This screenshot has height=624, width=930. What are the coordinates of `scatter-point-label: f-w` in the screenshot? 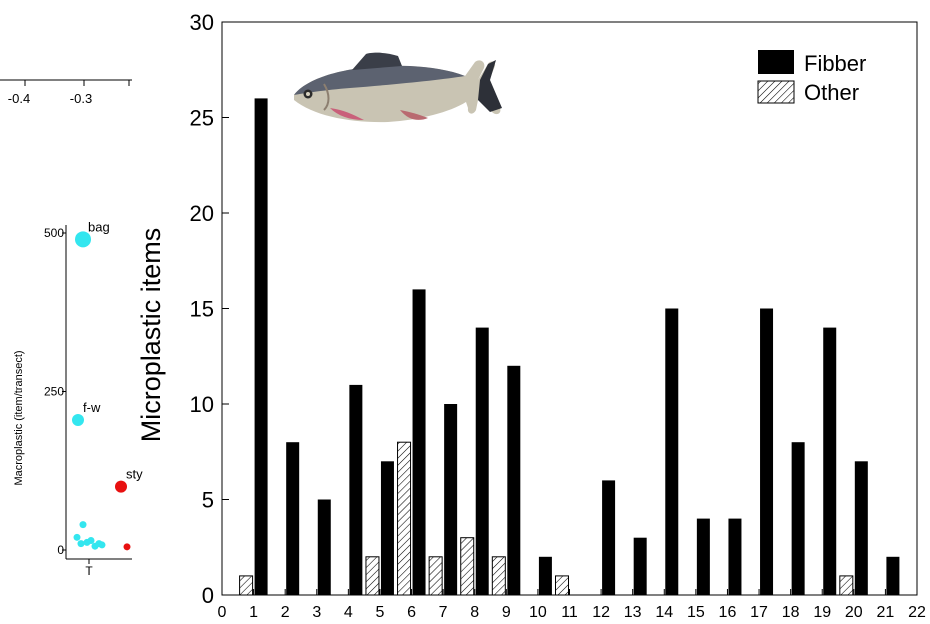 It's located at (92, 407).